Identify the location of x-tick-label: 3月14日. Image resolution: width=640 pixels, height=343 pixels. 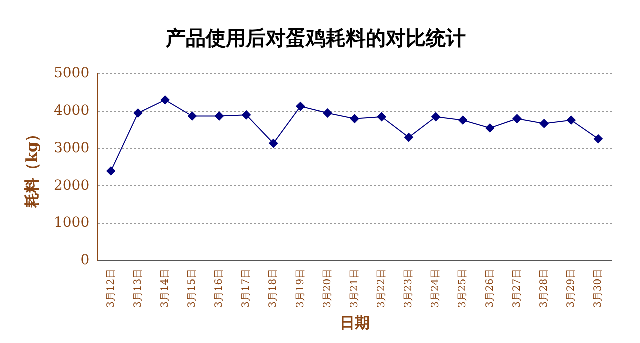
(165, 288).